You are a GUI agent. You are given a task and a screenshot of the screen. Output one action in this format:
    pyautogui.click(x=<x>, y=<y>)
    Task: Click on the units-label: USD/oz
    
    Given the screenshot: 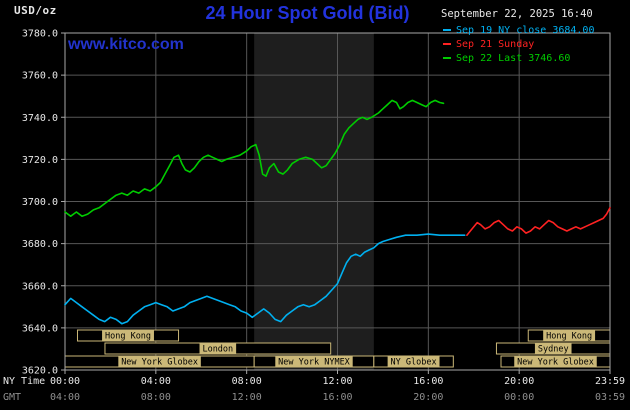 What is the action you would take?
    pyautogui.click(x=35, y=10)
    